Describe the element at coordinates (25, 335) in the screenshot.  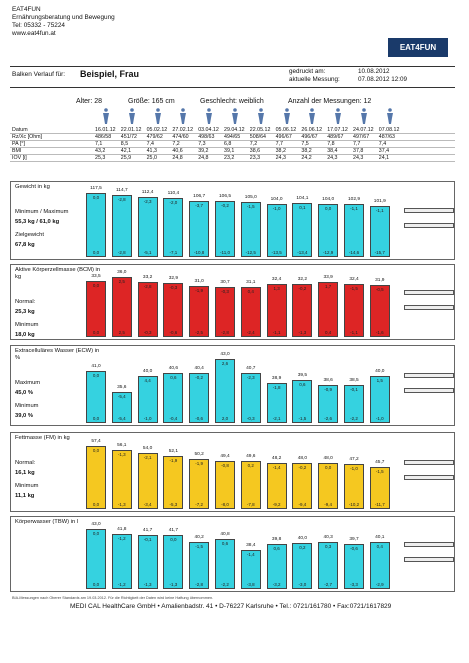
I see `panel-text: 18,0 kg` at that location.